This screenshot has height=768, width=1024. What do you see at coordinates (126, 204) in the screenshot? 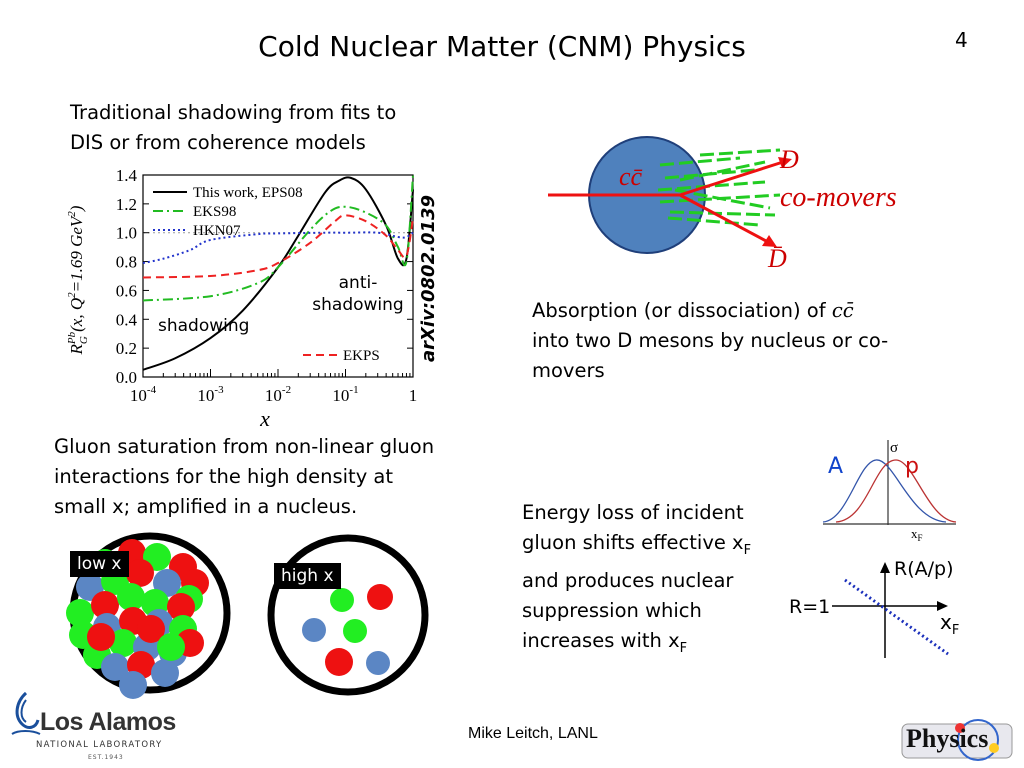
I see `y-tick-label: 1.2` at bounding box center [126, 204].